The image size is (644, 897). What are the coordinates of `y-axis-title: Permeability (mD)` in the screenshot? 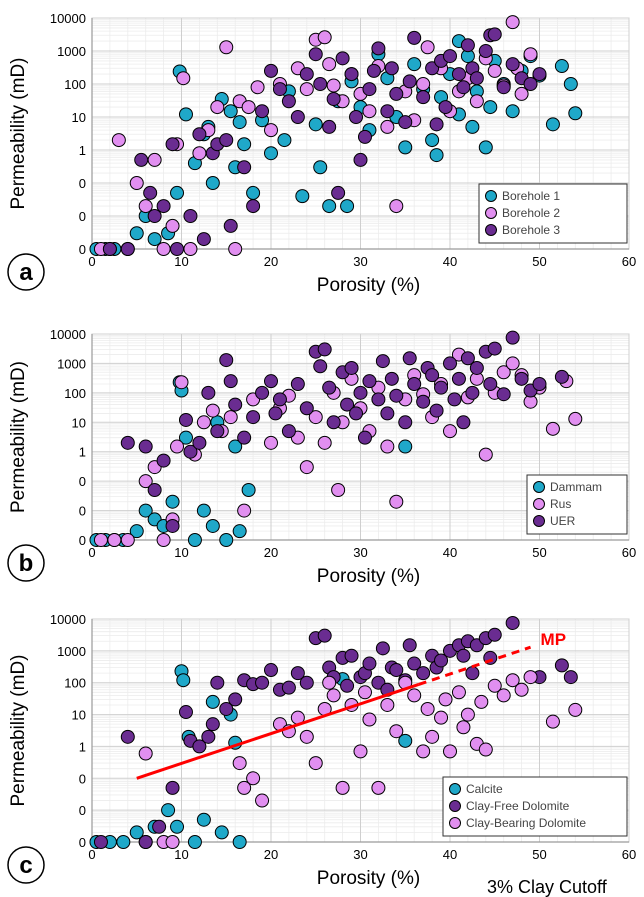 It's located at (18, 437).